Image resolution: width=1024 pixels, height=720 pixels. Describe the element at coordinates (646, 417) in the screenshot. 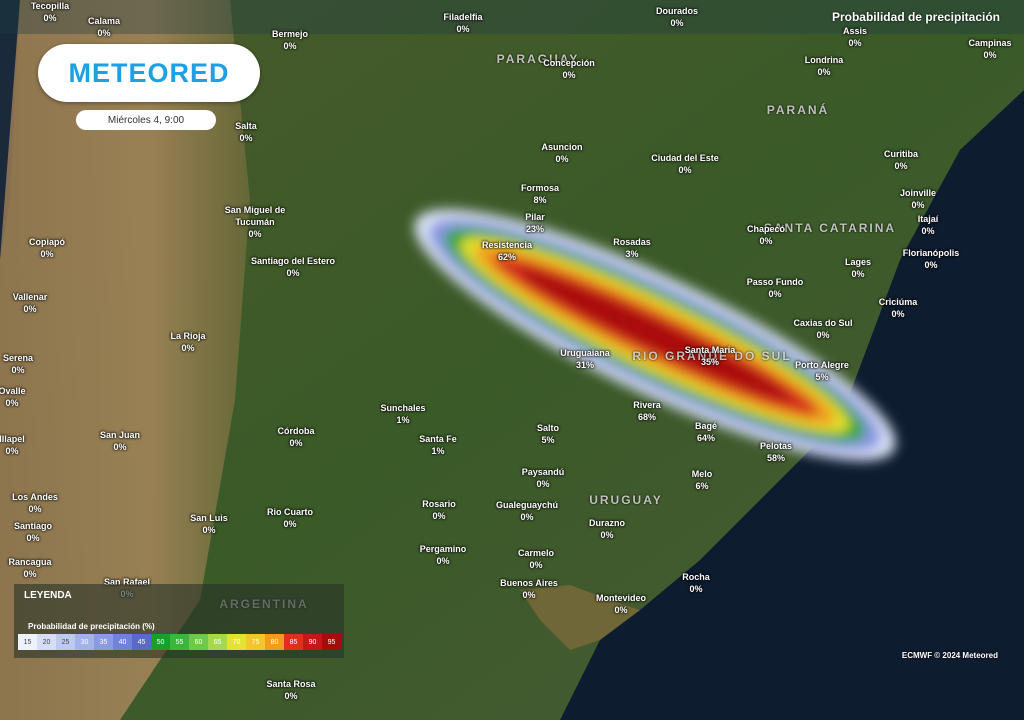

I see `city-value: 68%` at that location.